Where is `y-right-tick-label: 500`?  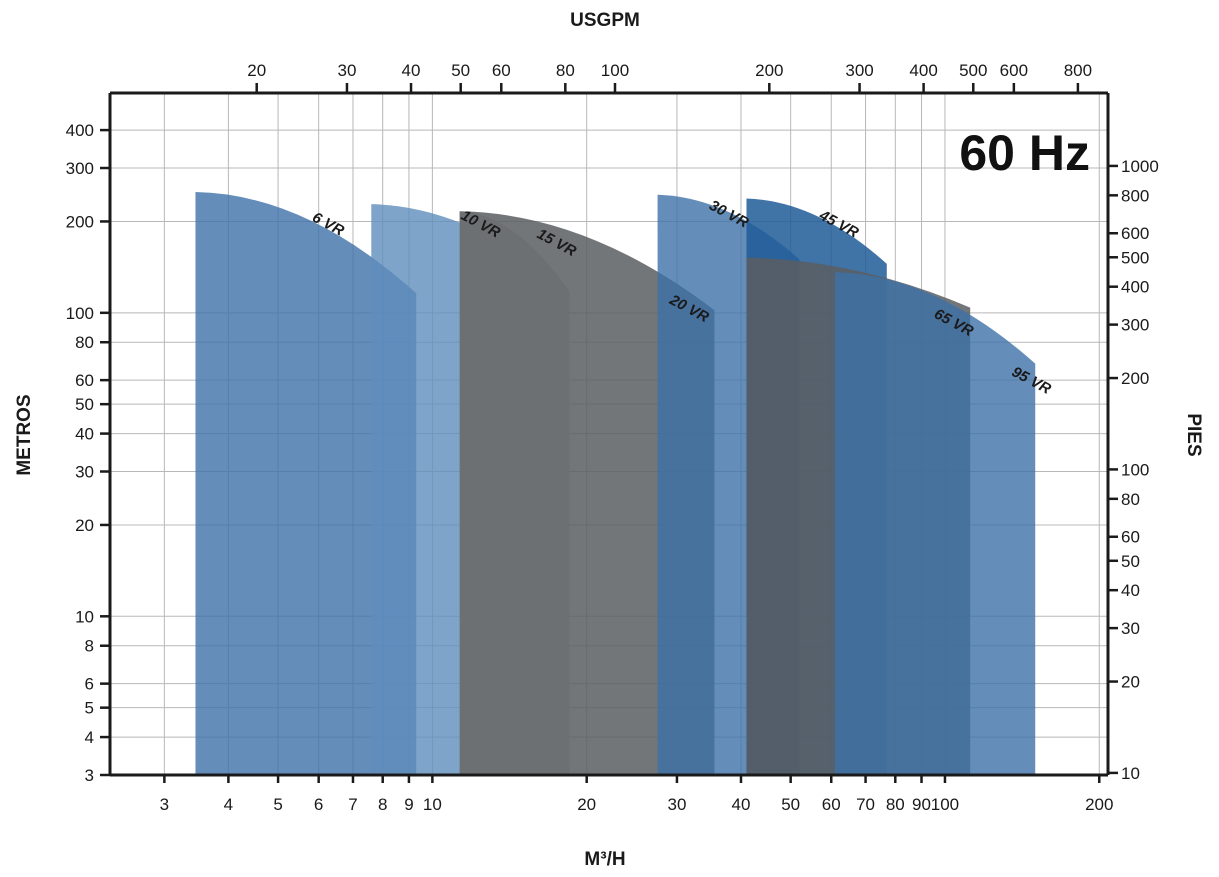
y-right-tick-label: 500 is located at coordinates (1135, 257).